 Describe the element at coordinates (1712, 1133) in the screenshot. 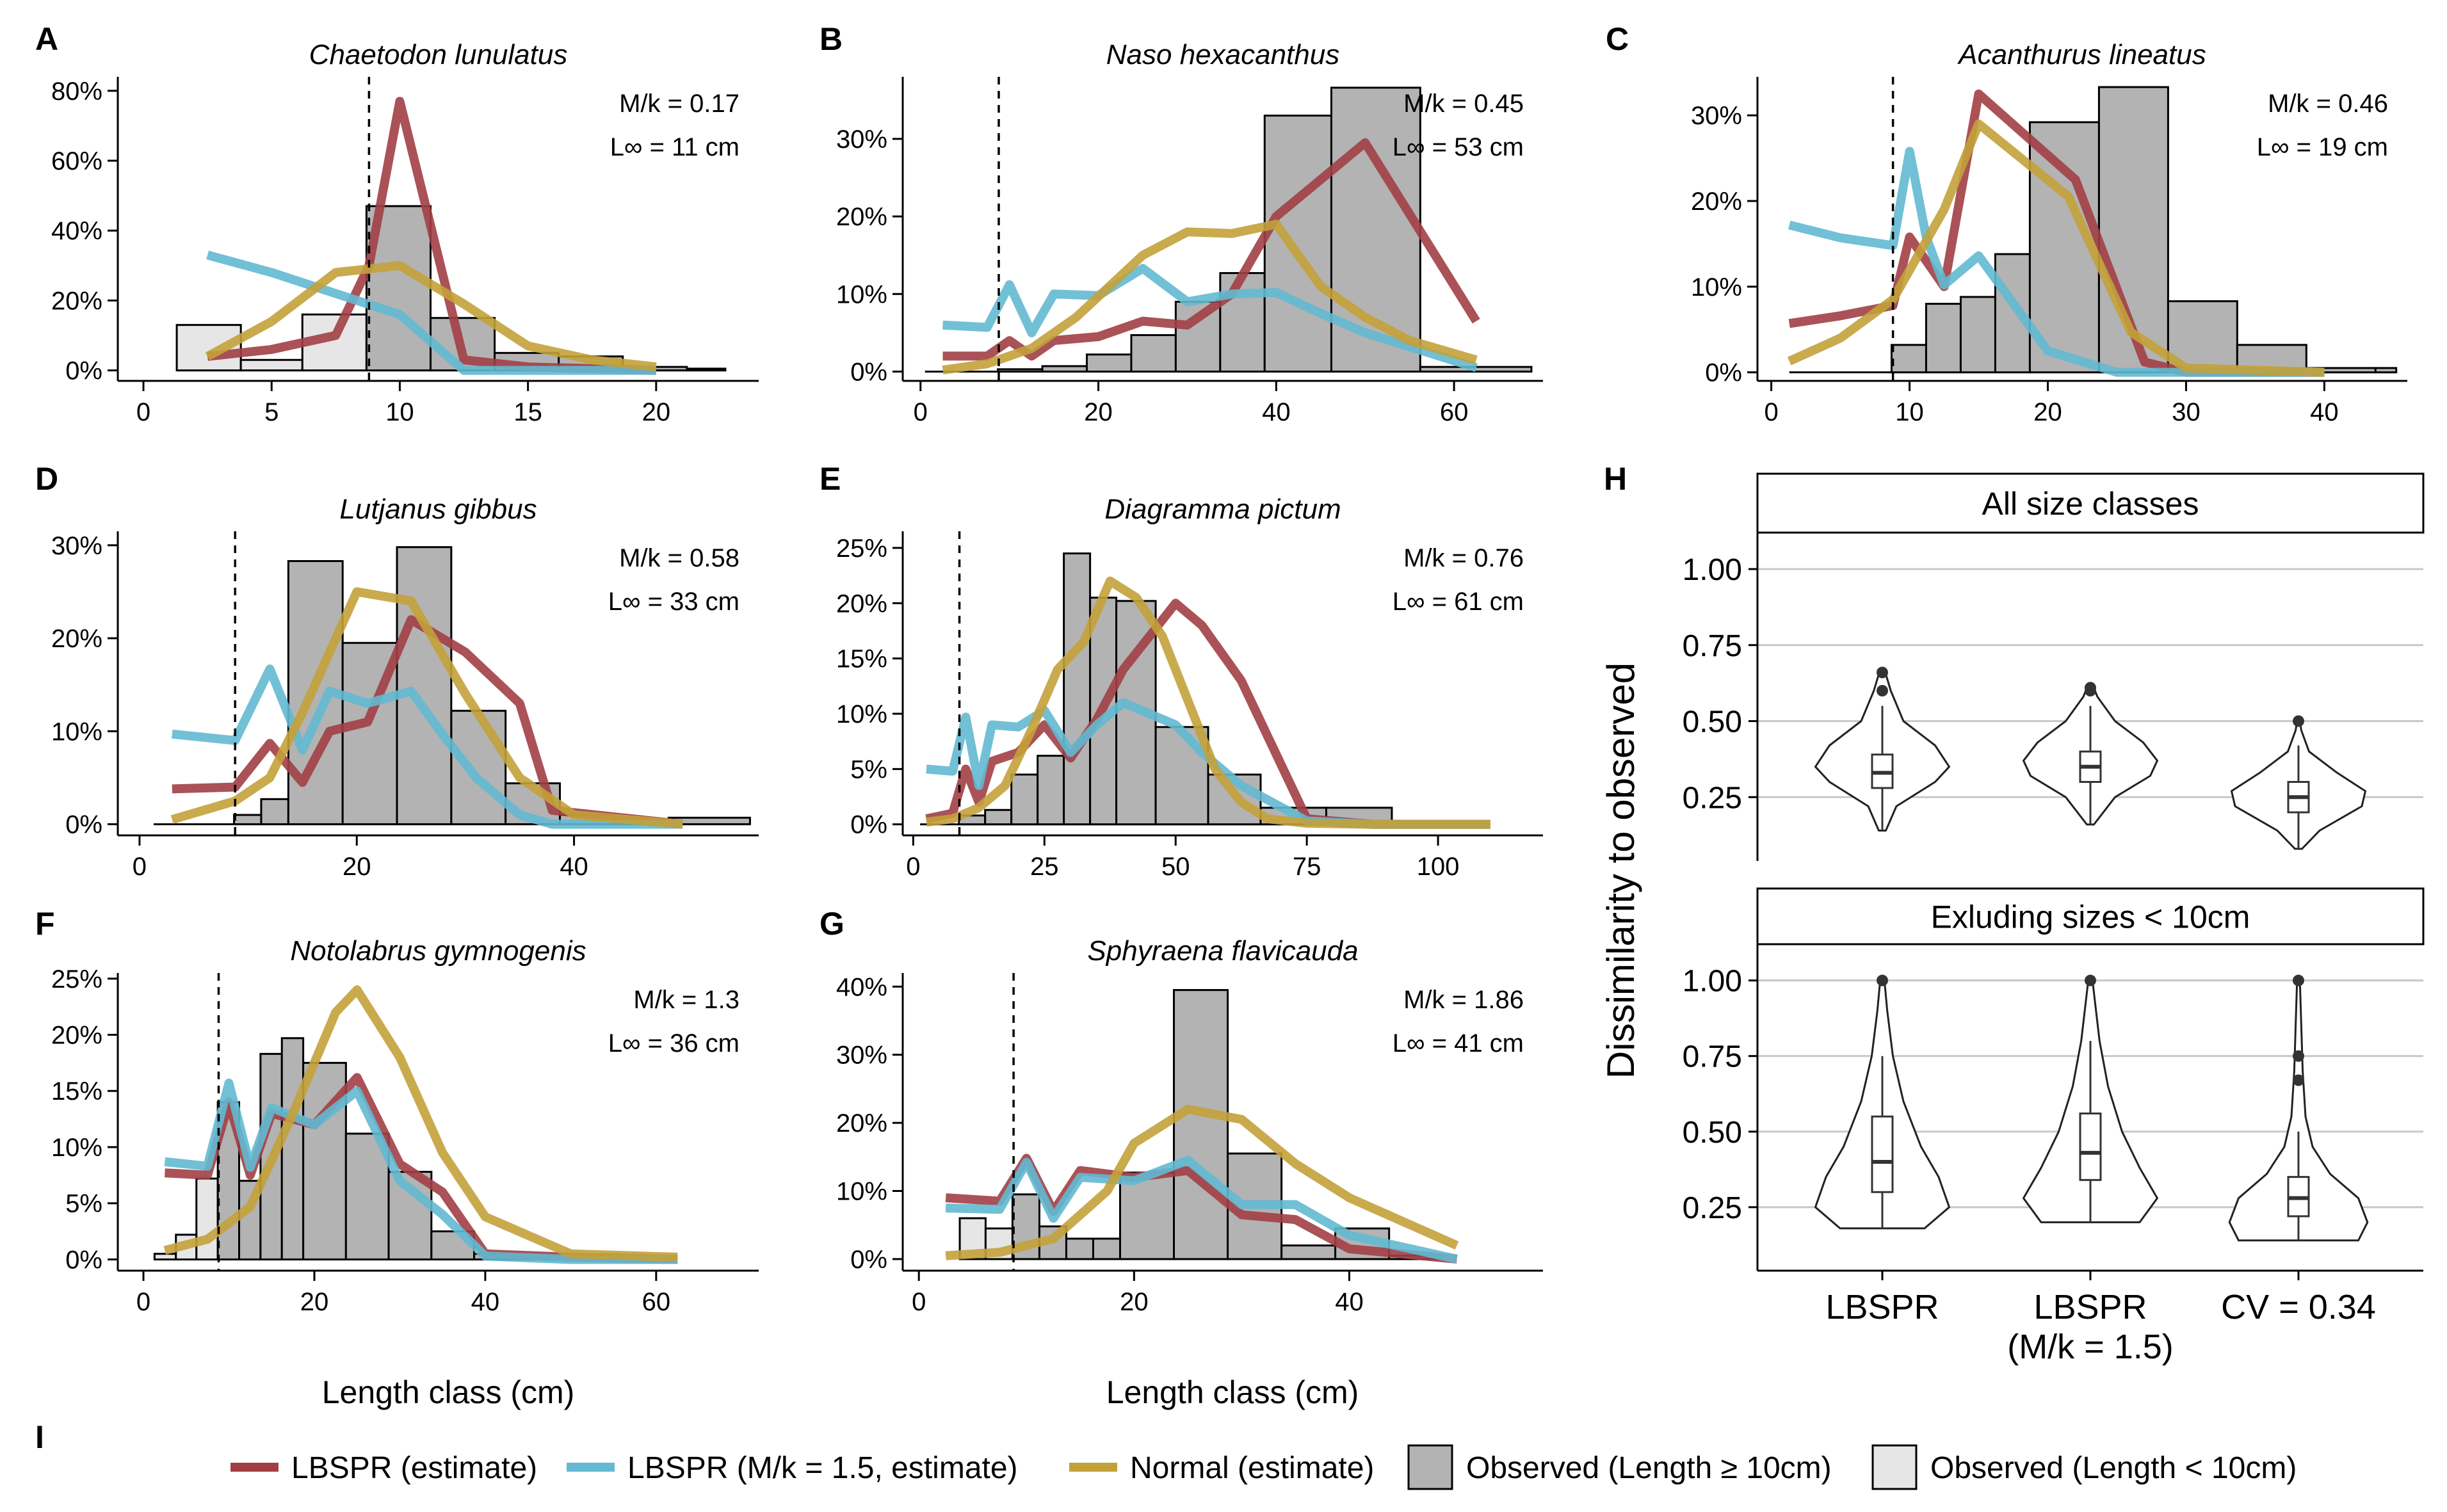

I see `y-tick-label: 0.50` at that location.